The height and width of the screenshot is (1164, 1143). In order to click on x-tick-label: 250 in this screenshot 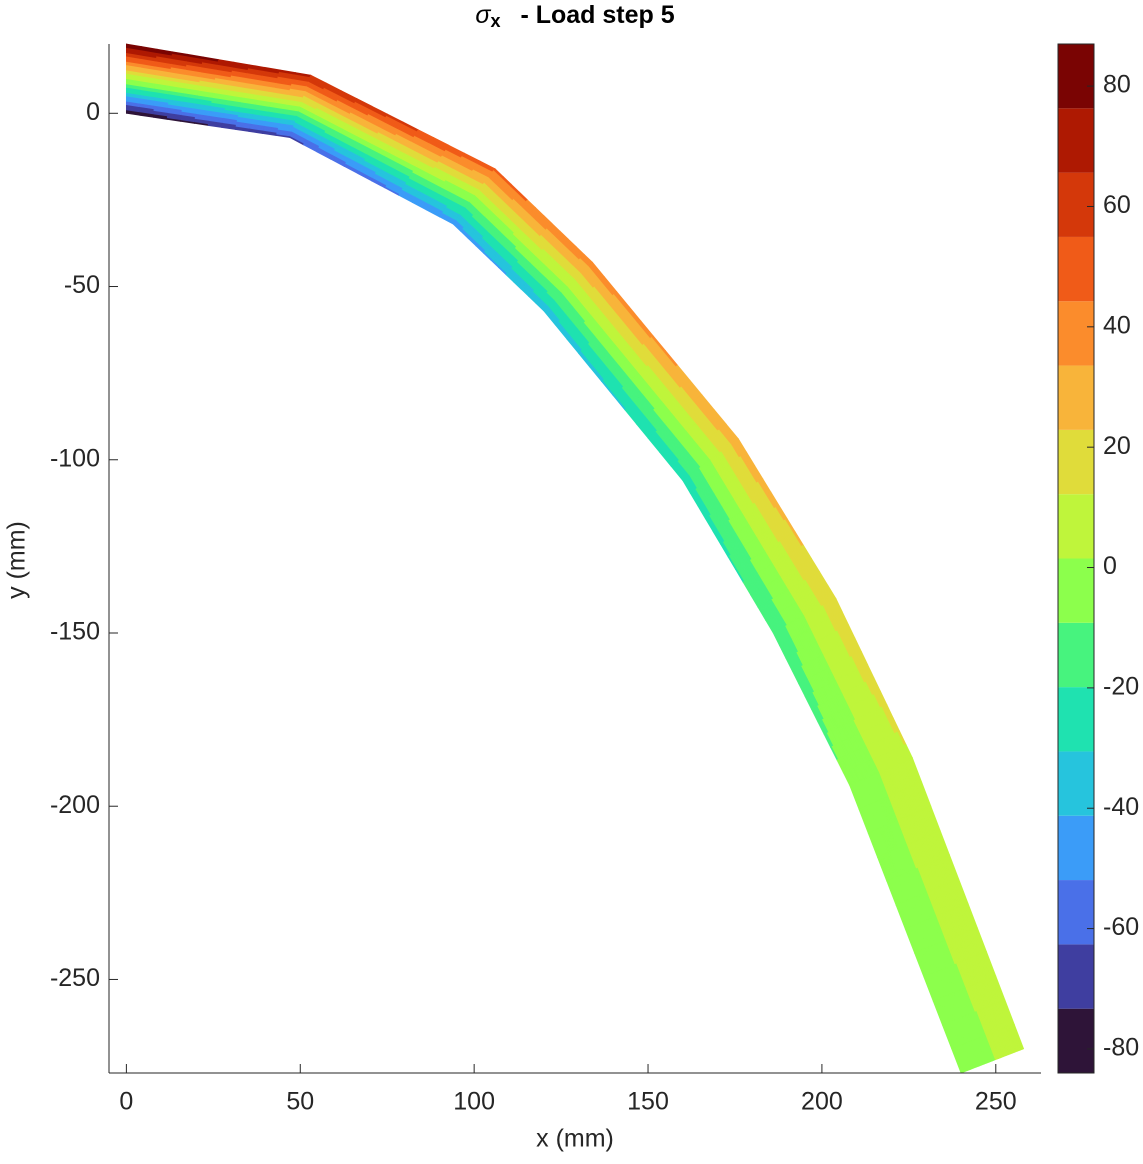, I will do `click(996, 1102)`.